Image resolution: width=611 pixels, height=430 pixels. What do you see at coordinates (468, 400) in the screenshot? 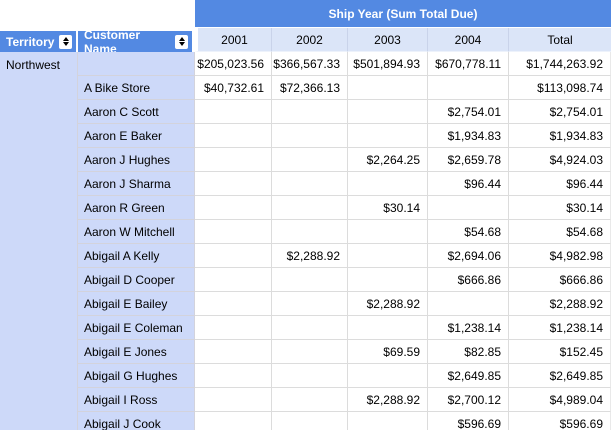
I see `value-cell-2004: $2,700.12` at bounding box center [468, 400].